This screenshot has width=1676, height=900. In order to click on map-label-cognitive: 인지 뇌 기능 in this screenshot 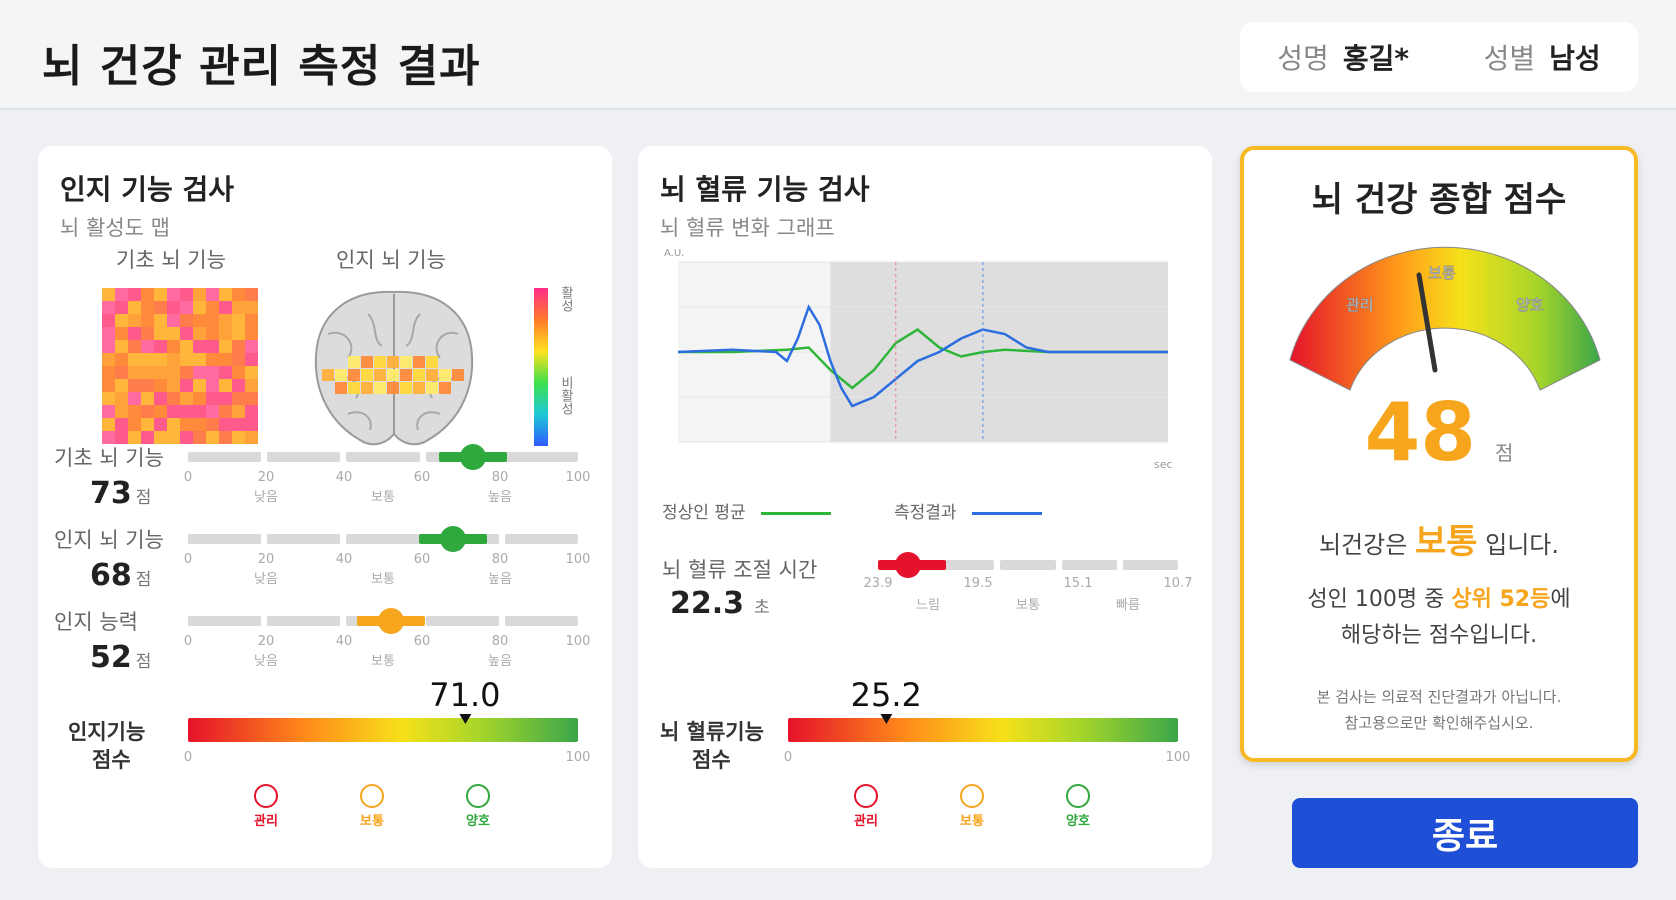, I will do `click(391, 260)`.